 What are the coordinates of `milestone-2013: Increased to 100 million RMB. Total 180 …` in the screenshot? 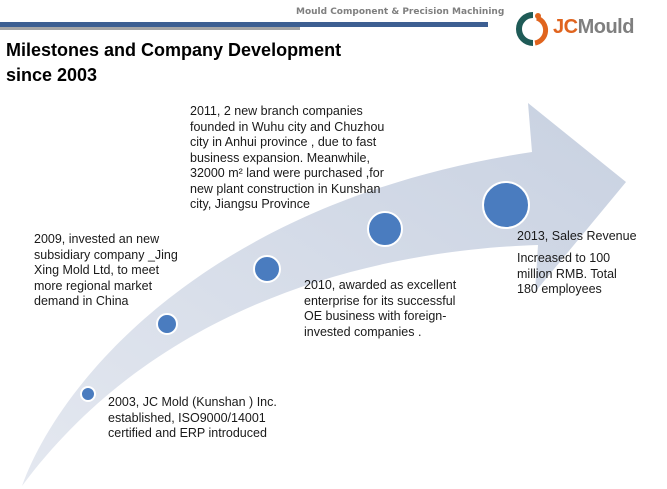 It's located at (567, 273).